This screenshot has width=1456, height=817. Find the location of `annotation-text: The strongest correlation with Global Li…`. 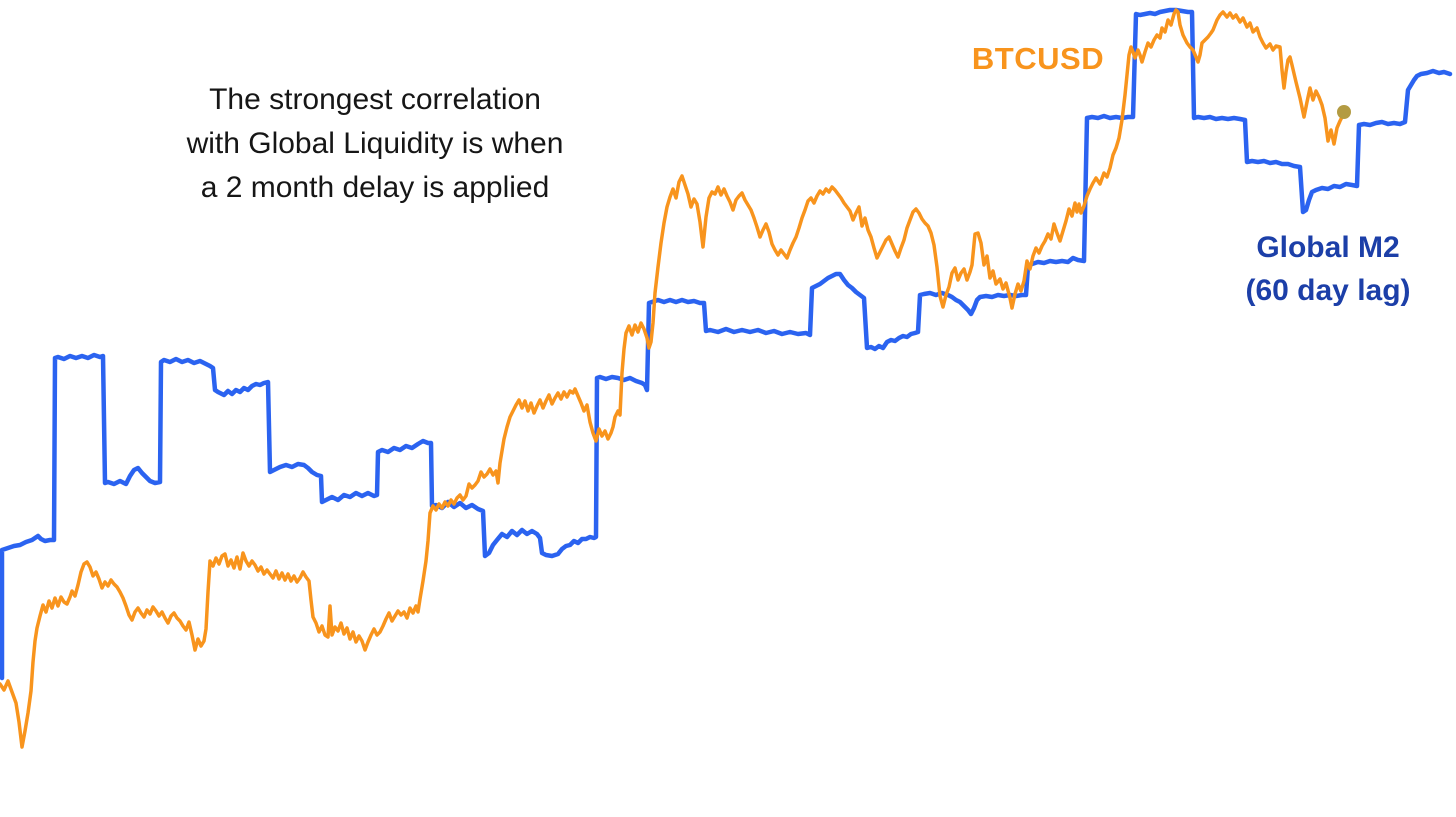

annotation-text: The strongest correlation with Global Li… is located at coordinates (375, 144).